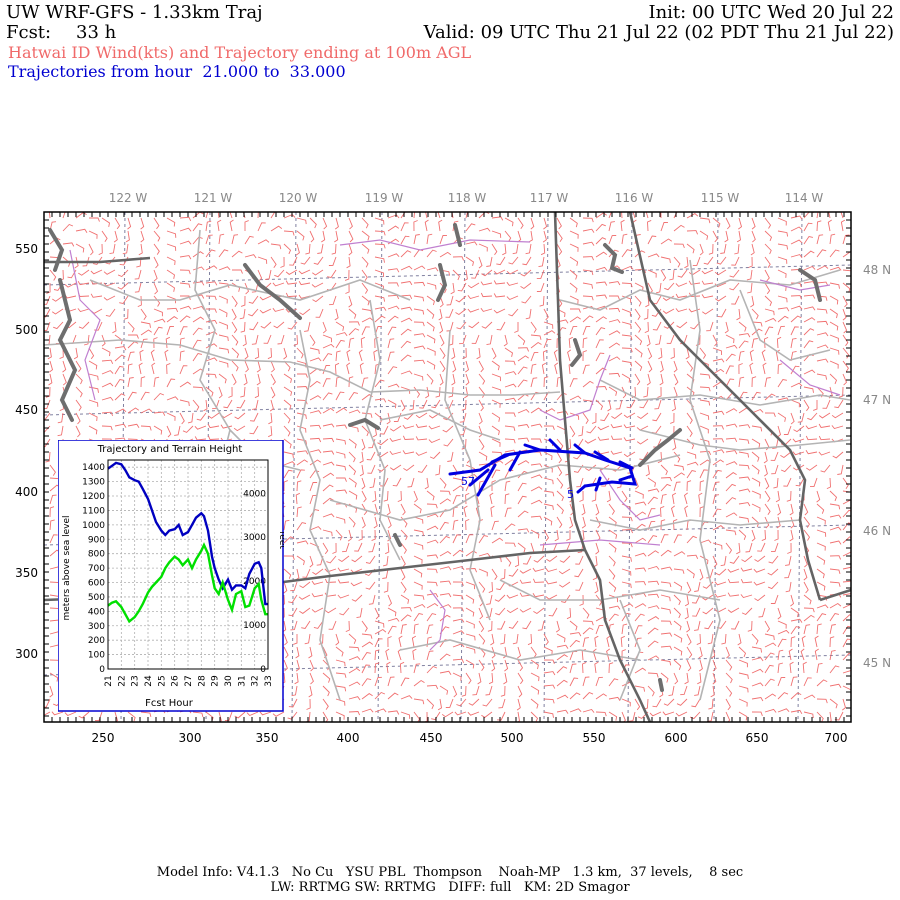 The height and width of the screenshot is (900, 900). I want to click on trajectory-range: Trajectories from hour 21.000 to 33.000, so click(177, 71).